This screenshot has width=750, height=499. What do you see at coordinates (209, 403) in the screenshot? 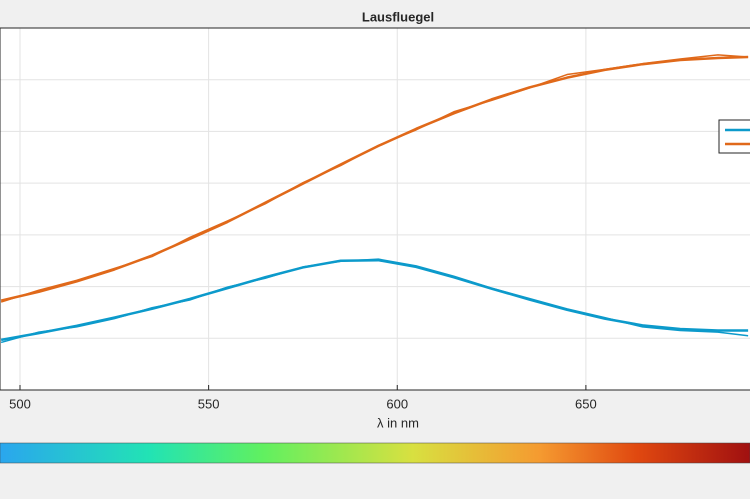
I see `x-tick-label: 550` at bounding box center [209, 403].